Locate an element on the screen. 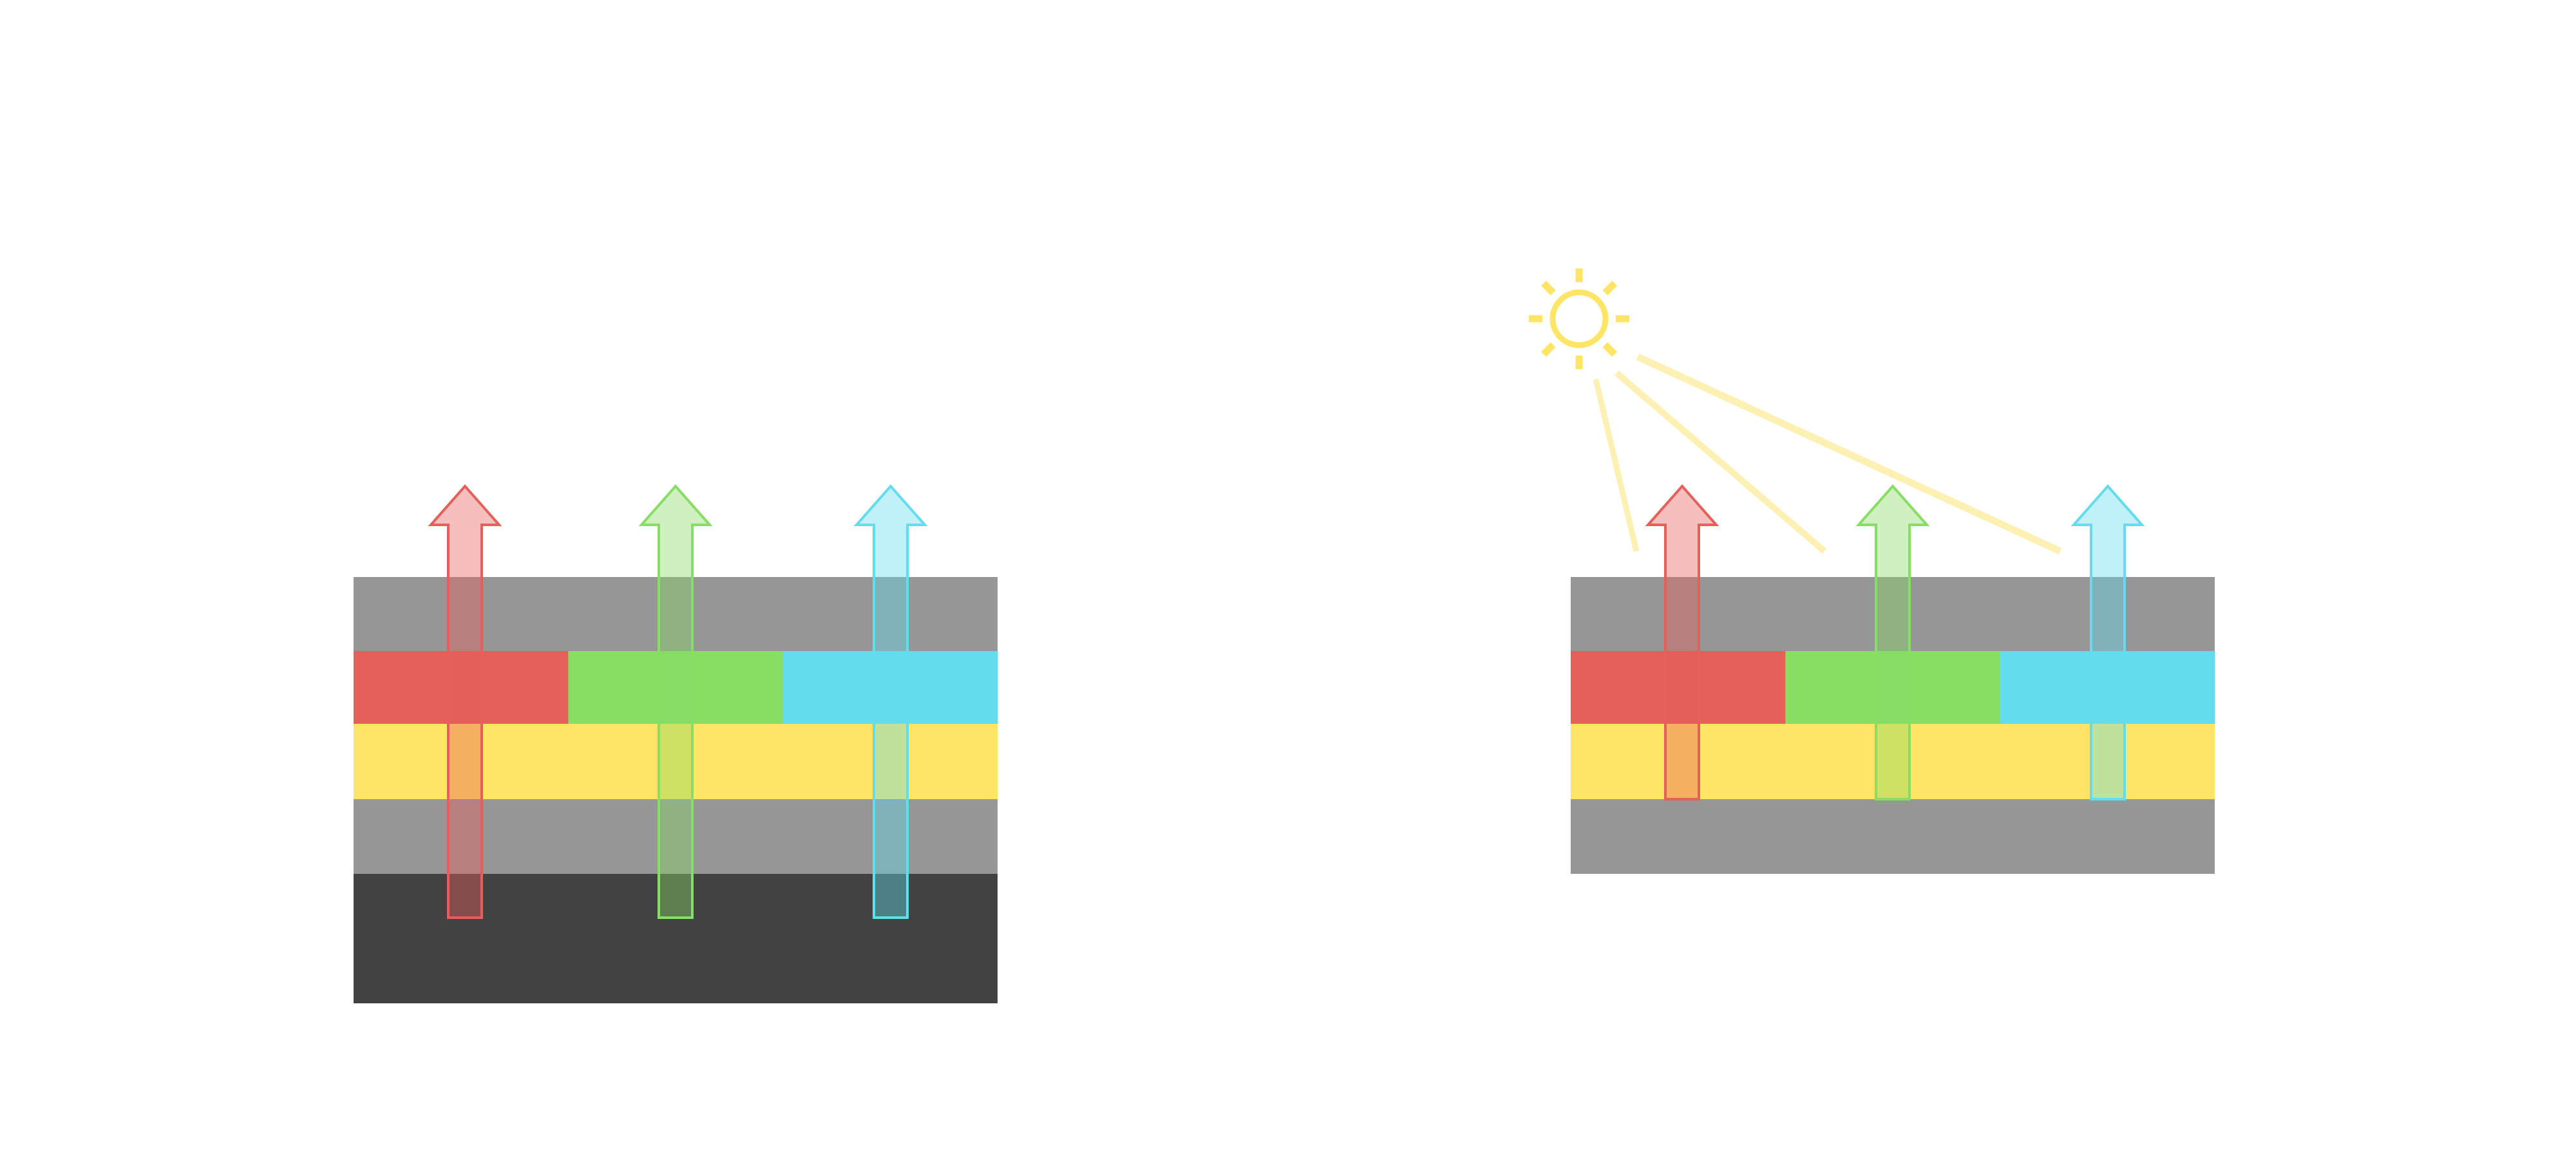  dark-layer is located at coordinates (676, 938).